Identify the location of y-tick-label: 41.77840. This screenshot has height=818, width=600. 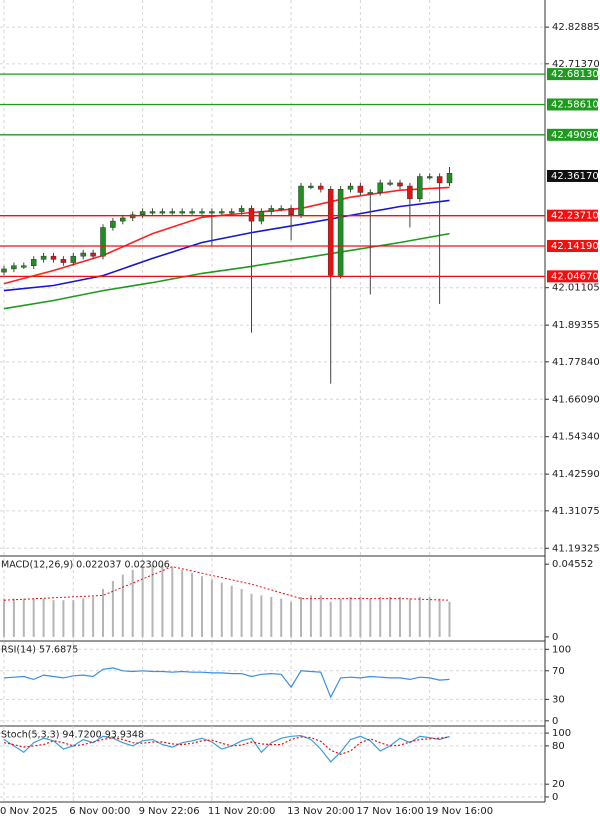
(576, 362).